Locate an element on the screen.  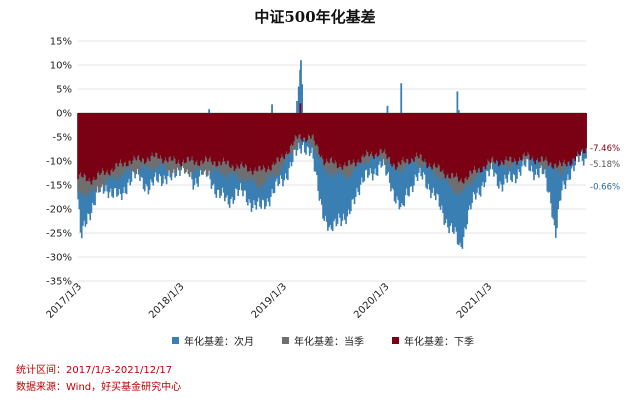
y-tick-label: 10% is located at coordinates (61, 66).